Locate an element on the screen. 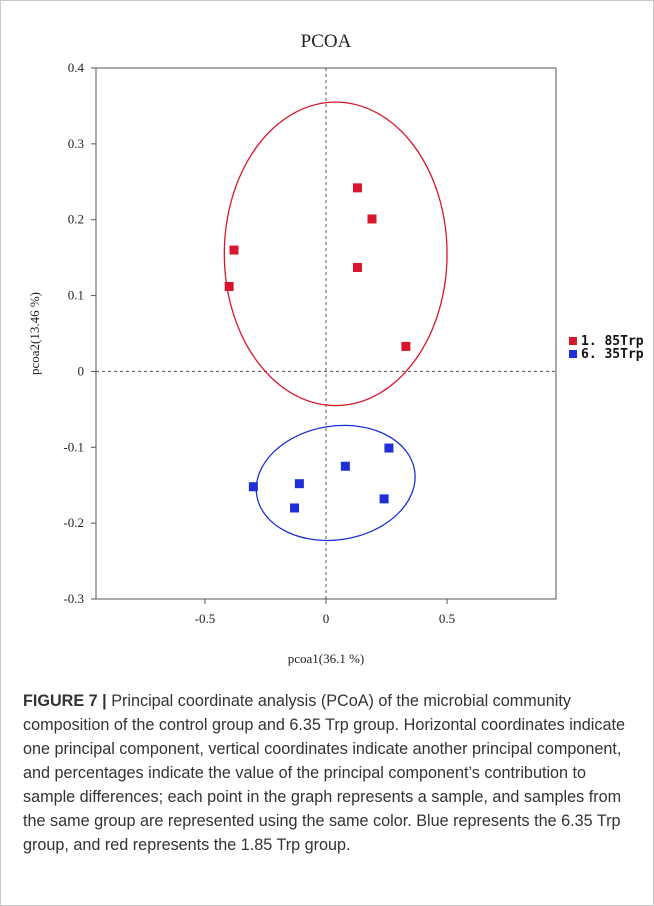  chart-title: PCOA is located at coordinates (326, 41).